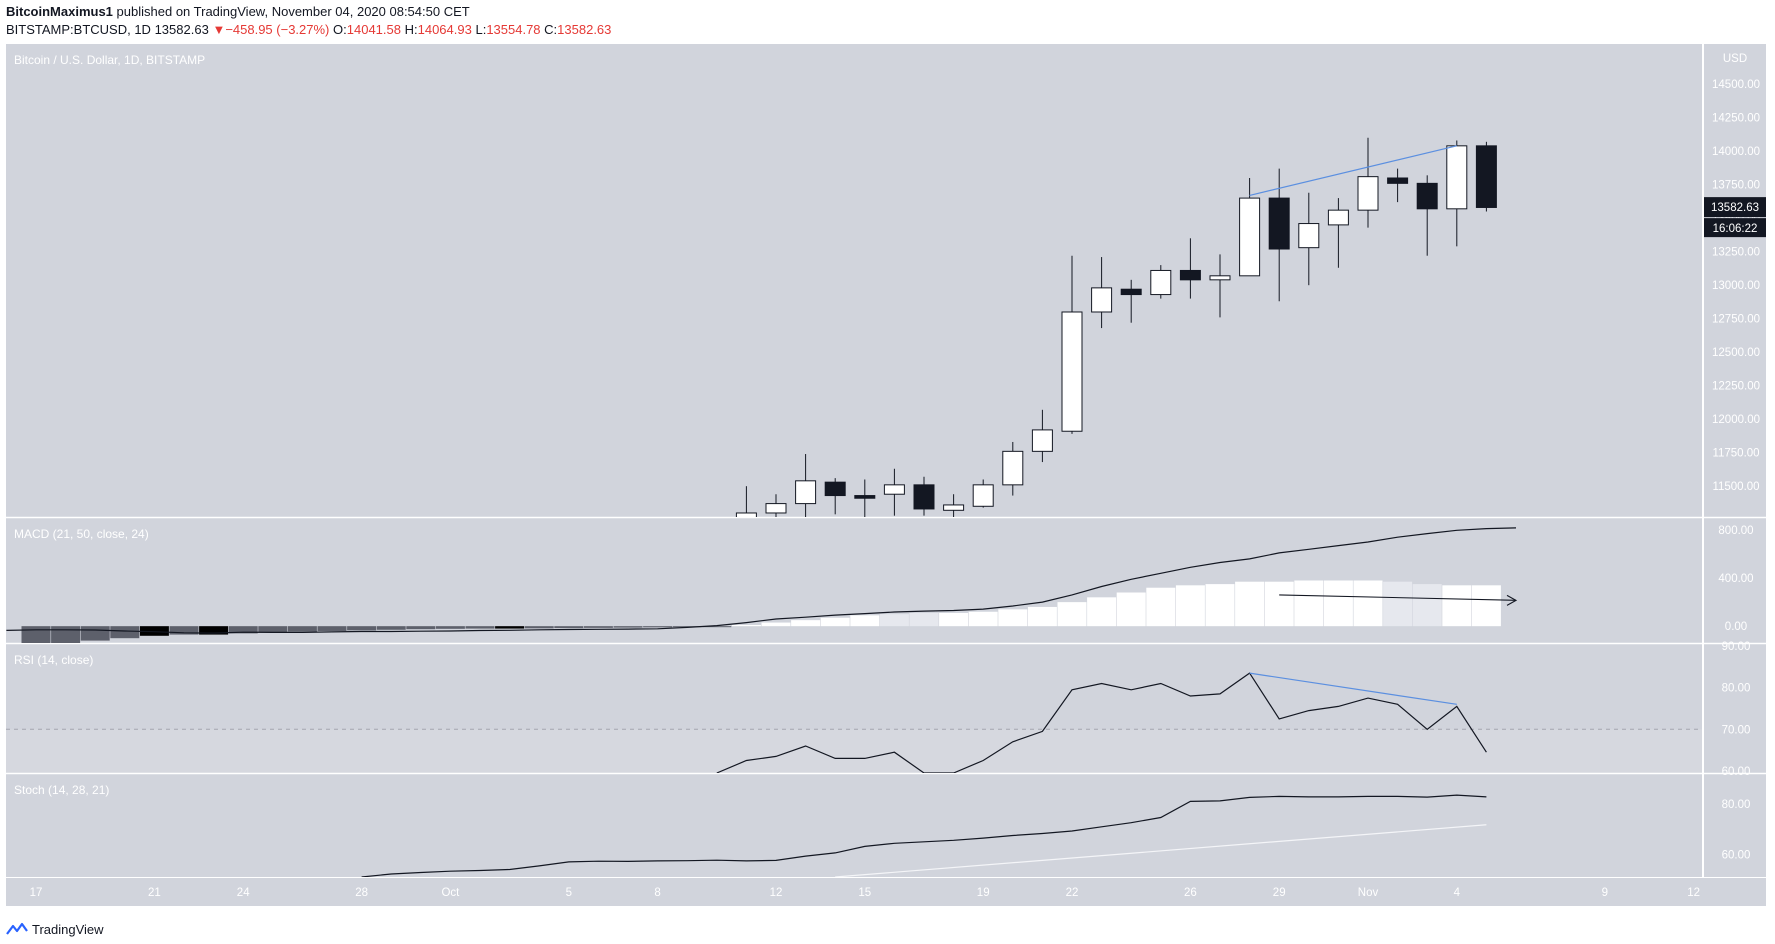 This screenshot has height=944, width=1775. Describe the element at coordinates (1736, 186) in the screenshot. I see `price-tick-label: 13750.00` at that location.